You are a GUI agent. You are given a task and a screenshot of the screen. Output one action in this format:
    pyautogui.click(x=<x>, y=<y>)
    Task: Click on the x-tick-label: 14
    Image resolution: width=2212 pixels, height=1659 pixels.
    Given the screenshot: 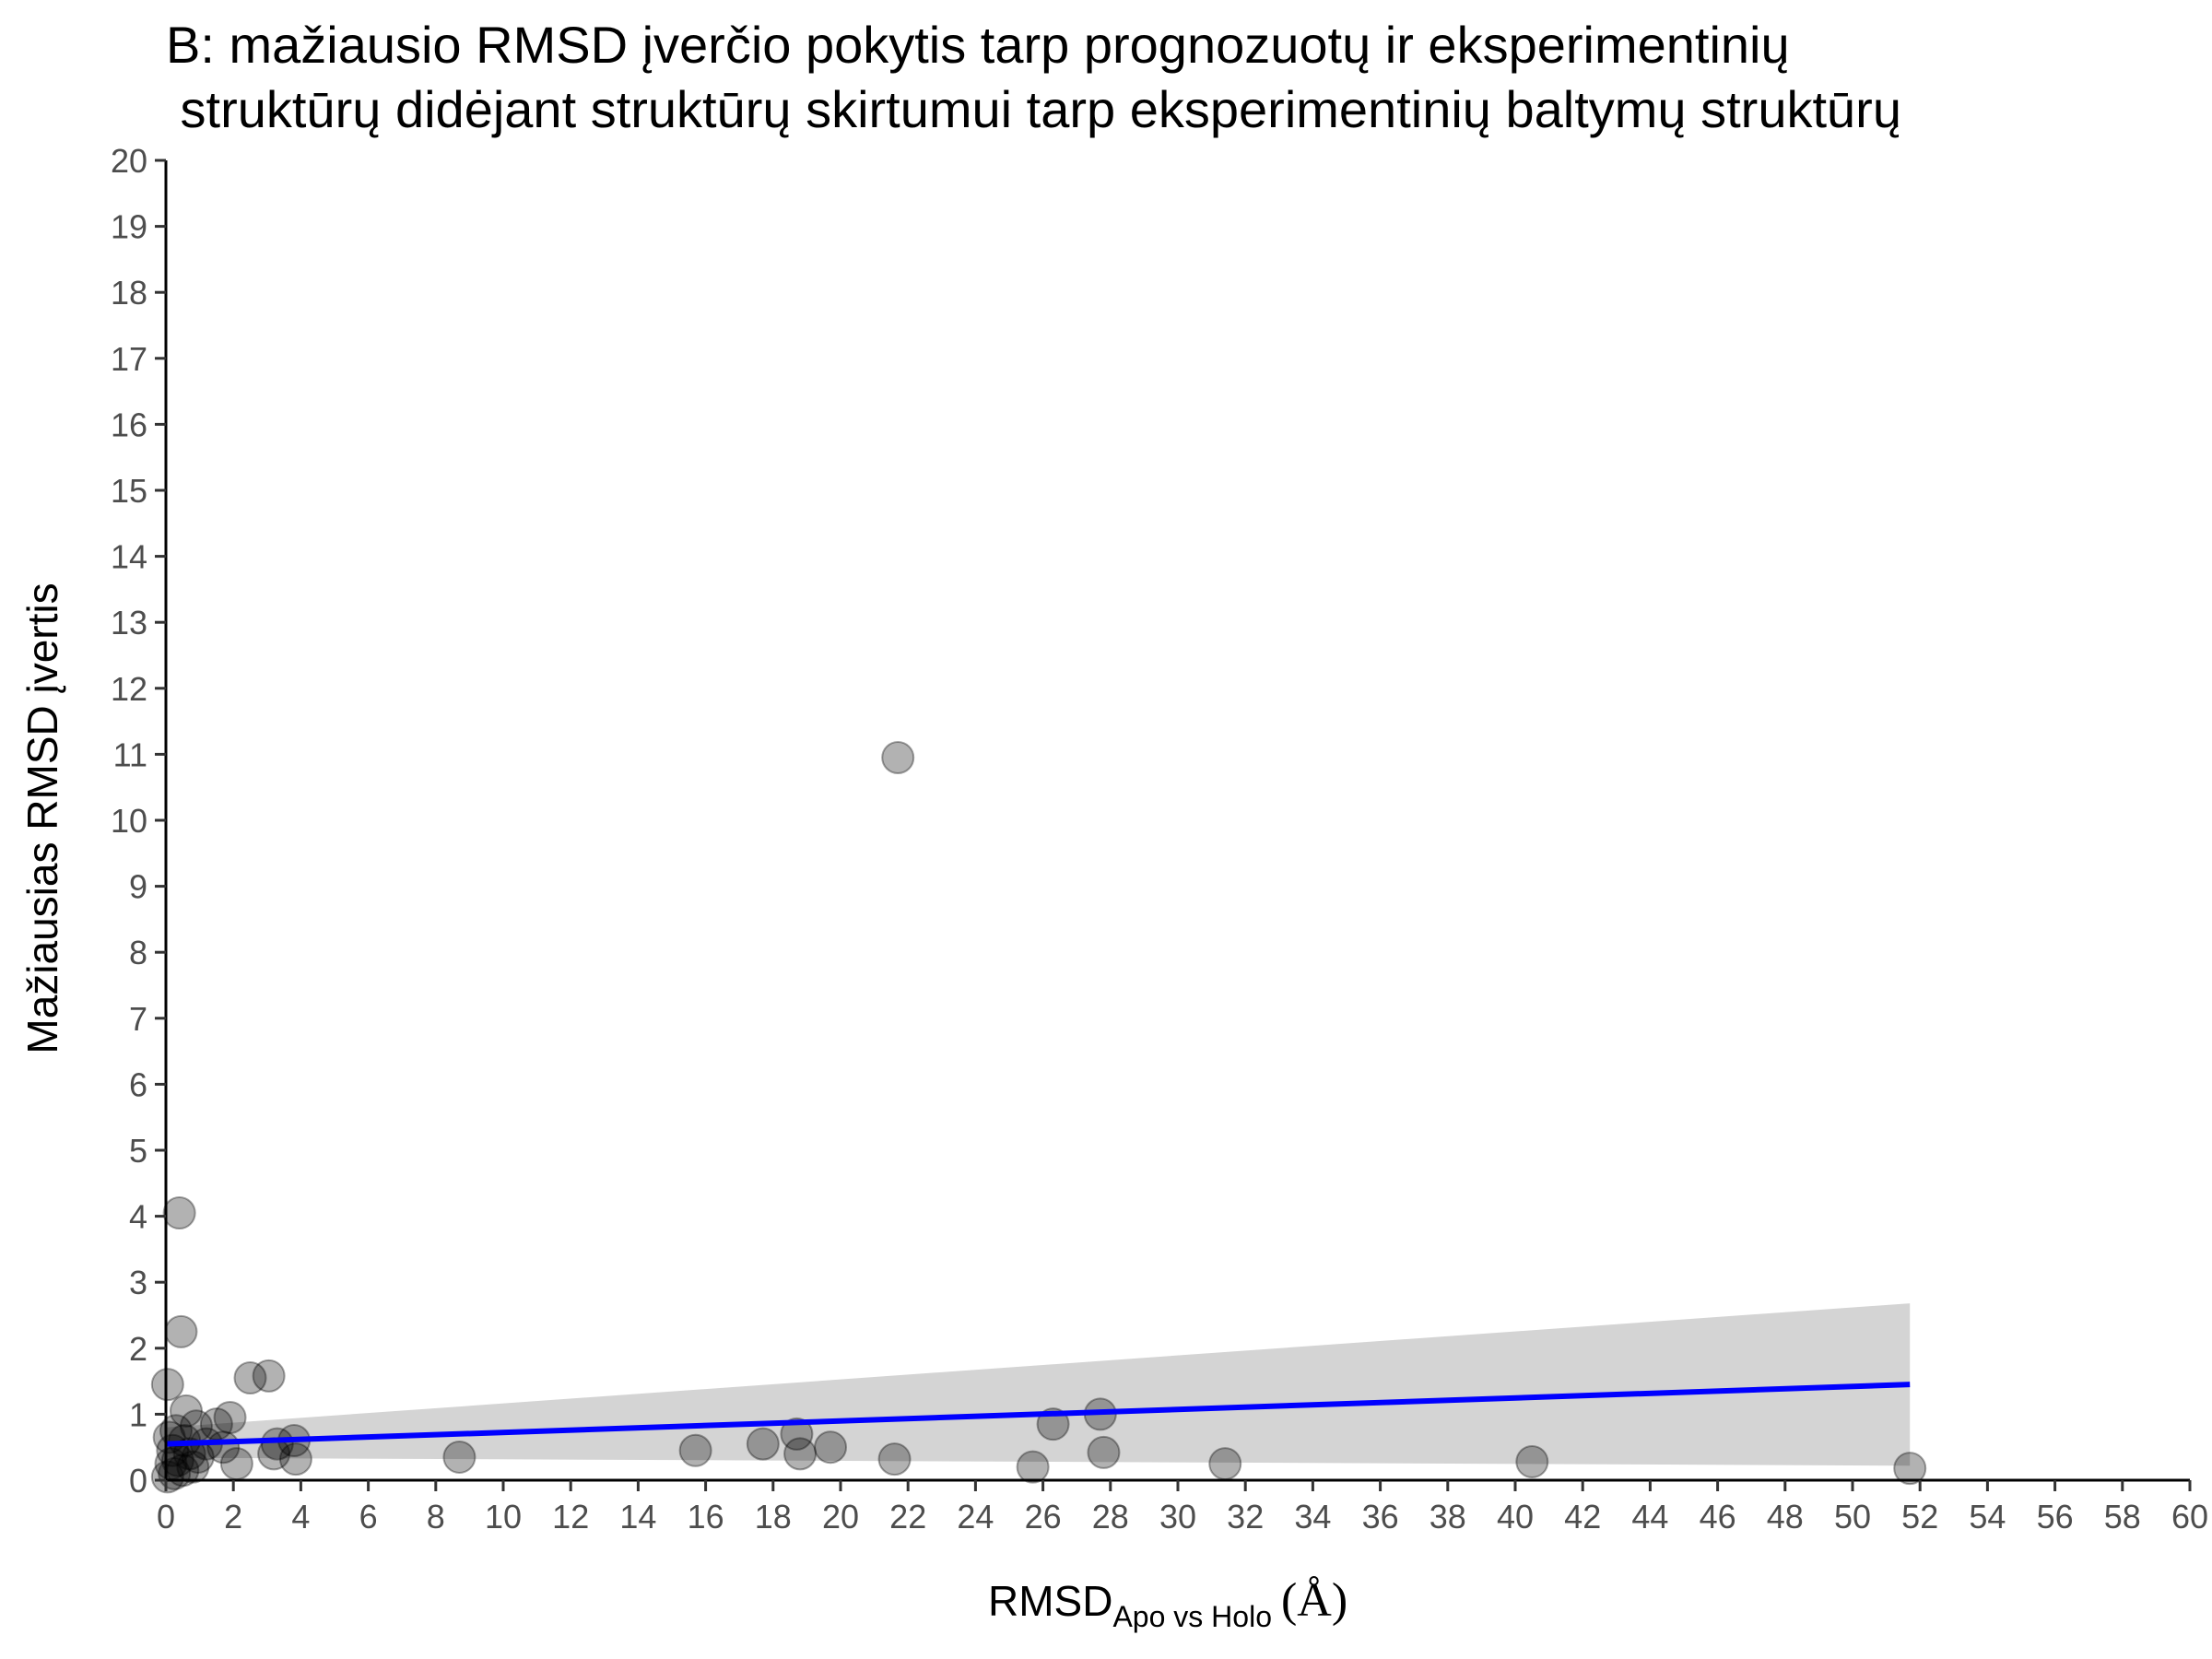 What is the action you would take?
    pyautogui.click(x=637, y=1516)
    